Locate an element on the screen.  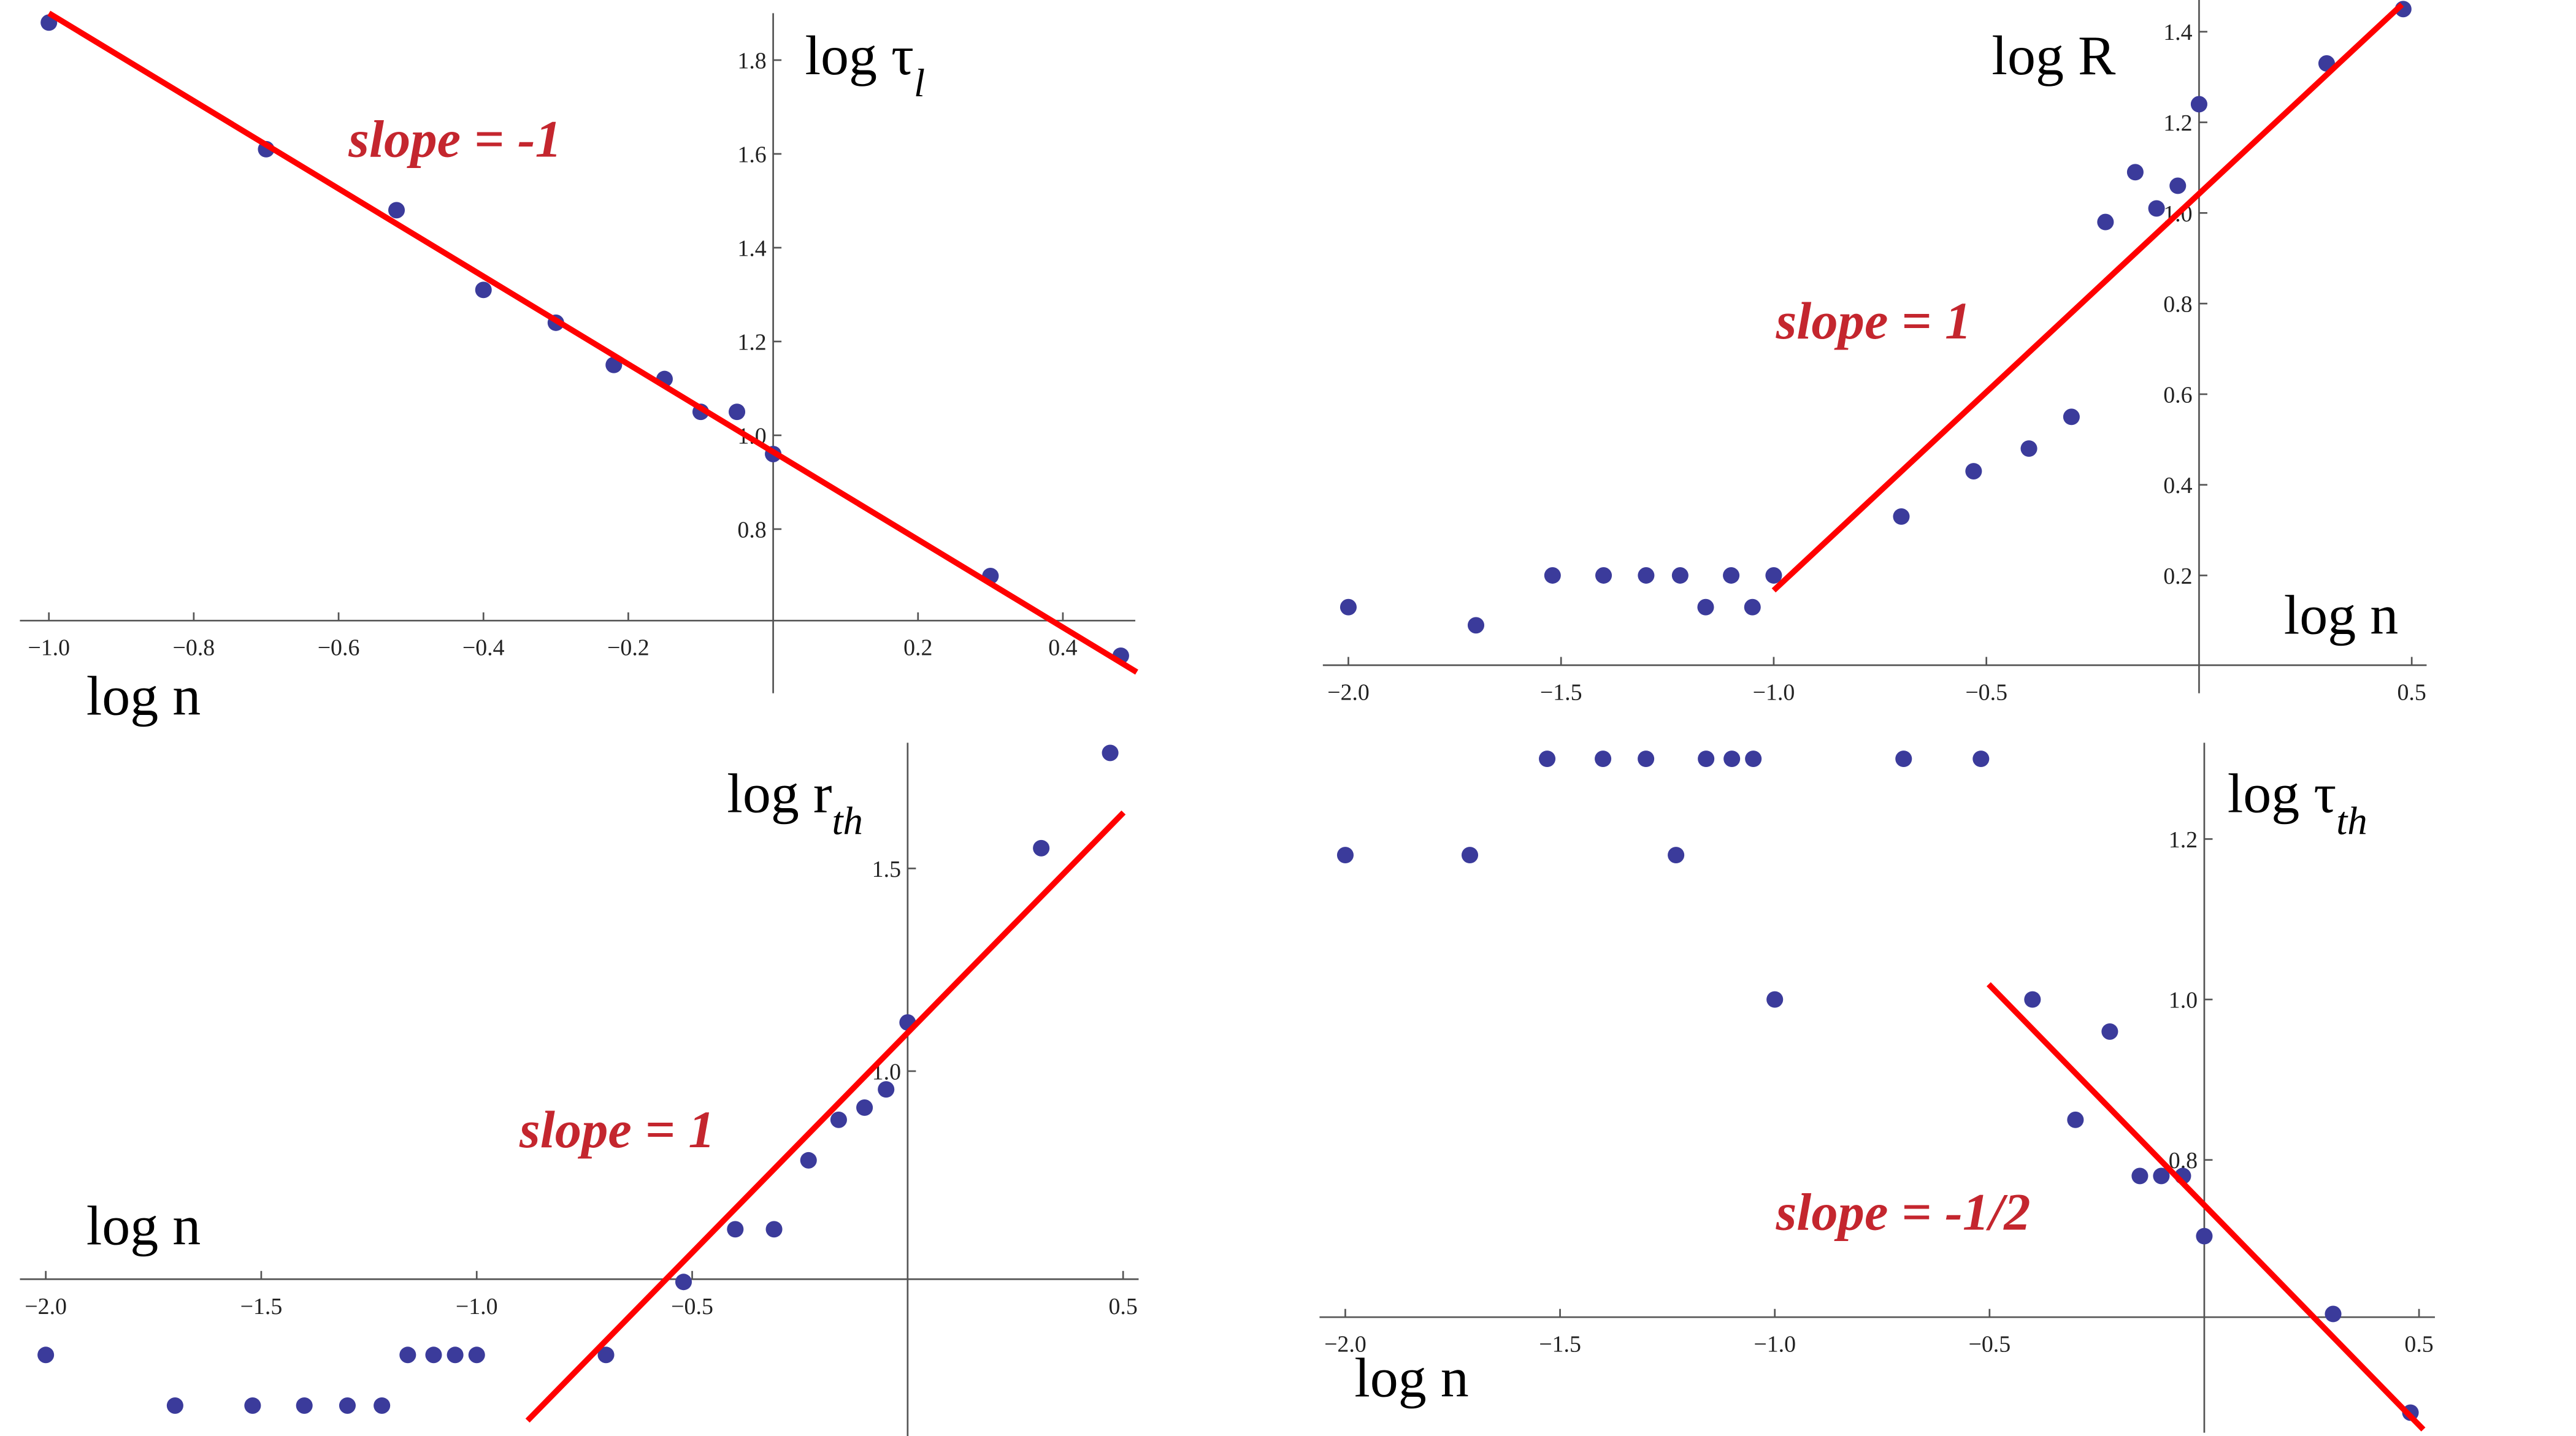
y-tick-label: 0.8 is located at coordinates (2177, 305).